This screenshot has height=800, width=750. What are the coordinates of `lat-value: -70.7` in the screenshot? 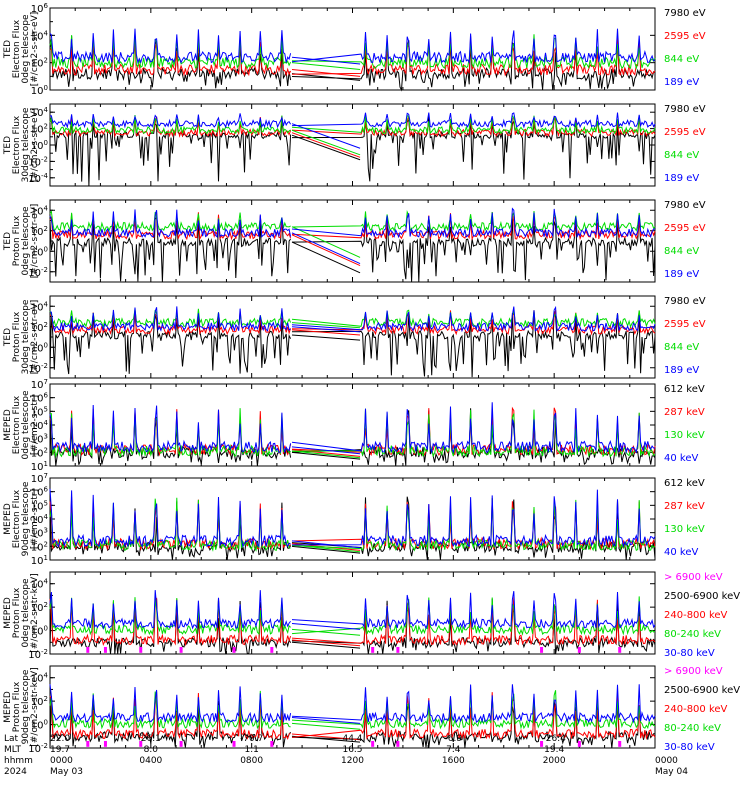 It's located at (251, 739).